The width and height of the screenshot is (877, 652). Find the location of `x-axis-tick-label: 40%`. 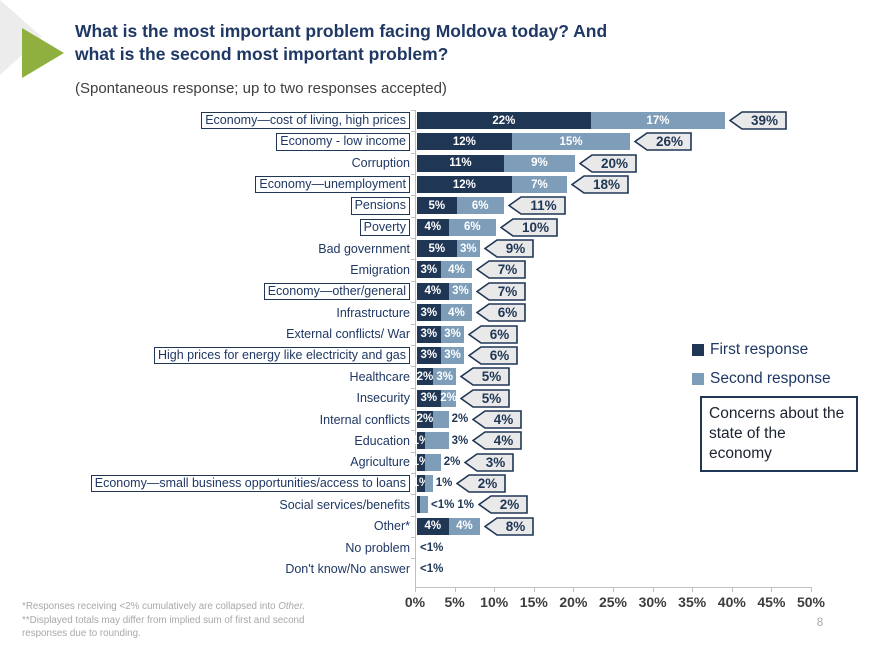

x-axis-tick-label: 40% is located at coordinates (731, 602).